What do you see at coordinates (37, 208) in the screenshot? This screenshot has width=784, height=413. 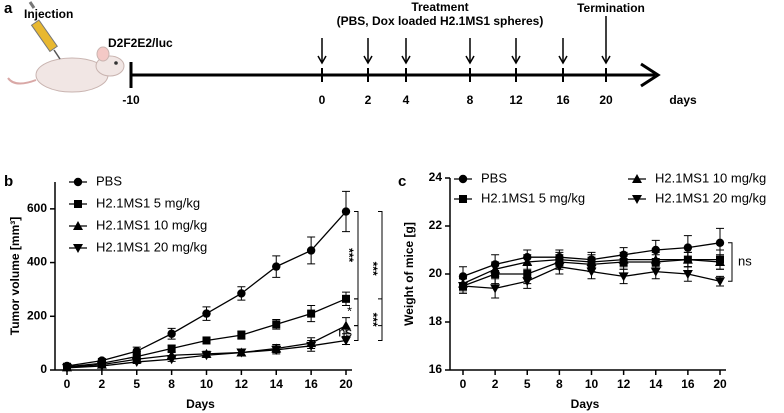 I see `y-tick-label: 600` at bounding box center [37, 208].